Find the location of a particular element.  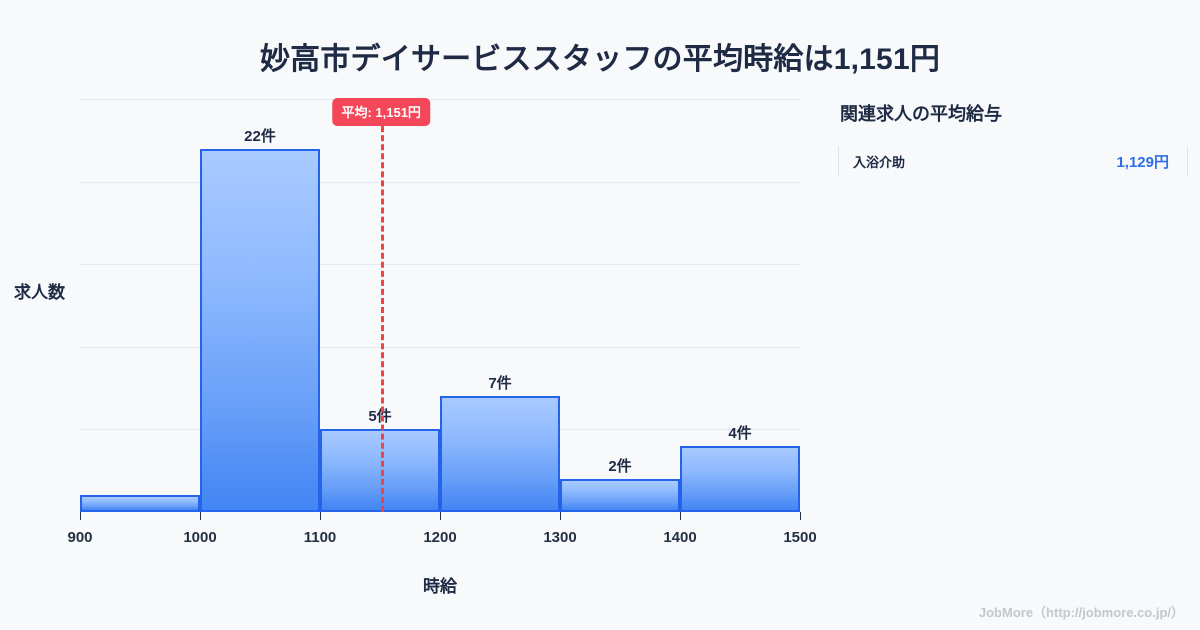

related-job-value: 1,129円 is located at coordinates (1142, 162).